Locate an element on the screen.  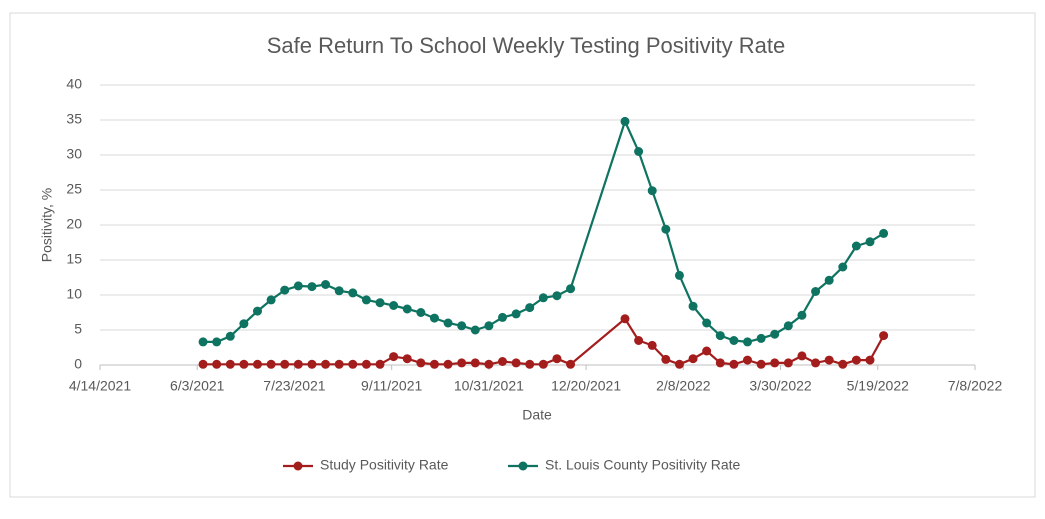
y-tick-label: 30 is located at coordinates (74, 154).